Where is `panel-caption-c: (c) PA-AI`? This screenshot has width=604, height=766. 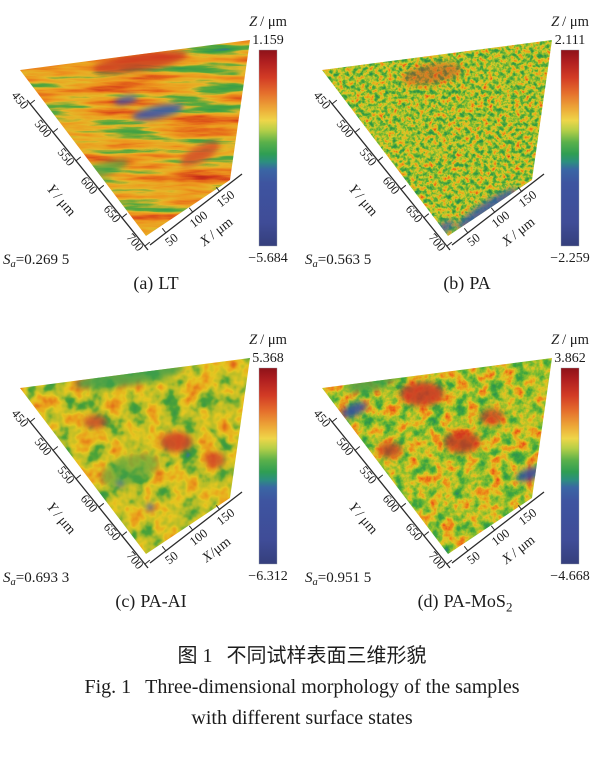
panel-caption-c: (c) PA-AI is located at coordinates (151, 600).